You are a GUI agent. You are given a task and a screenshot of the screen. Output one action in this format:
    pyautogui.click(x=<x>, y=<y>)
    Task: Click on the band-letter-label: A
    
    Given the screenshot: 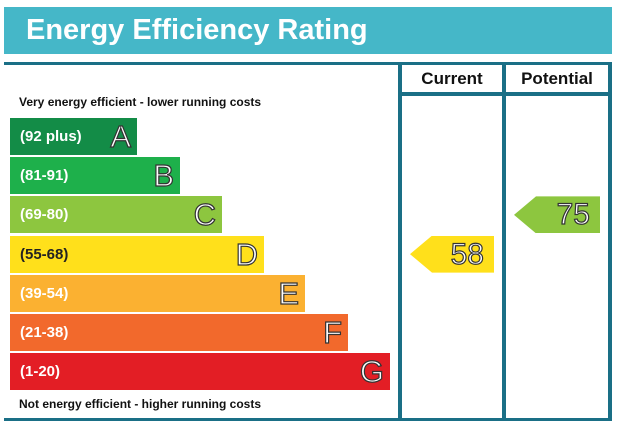 What is the action you would take?
    pyautogui.click(x=121, y=136)
    